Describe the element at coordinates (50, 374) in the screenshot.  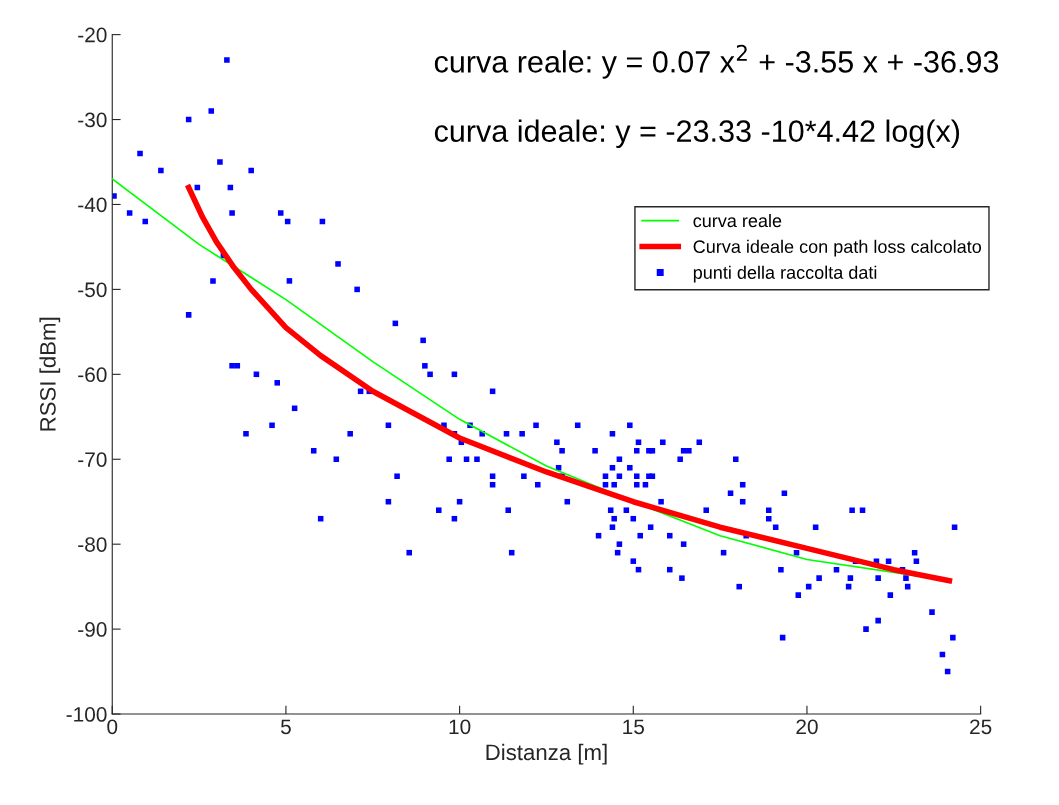
I see `y-axis-title: RSSI [dBm]` at that location.